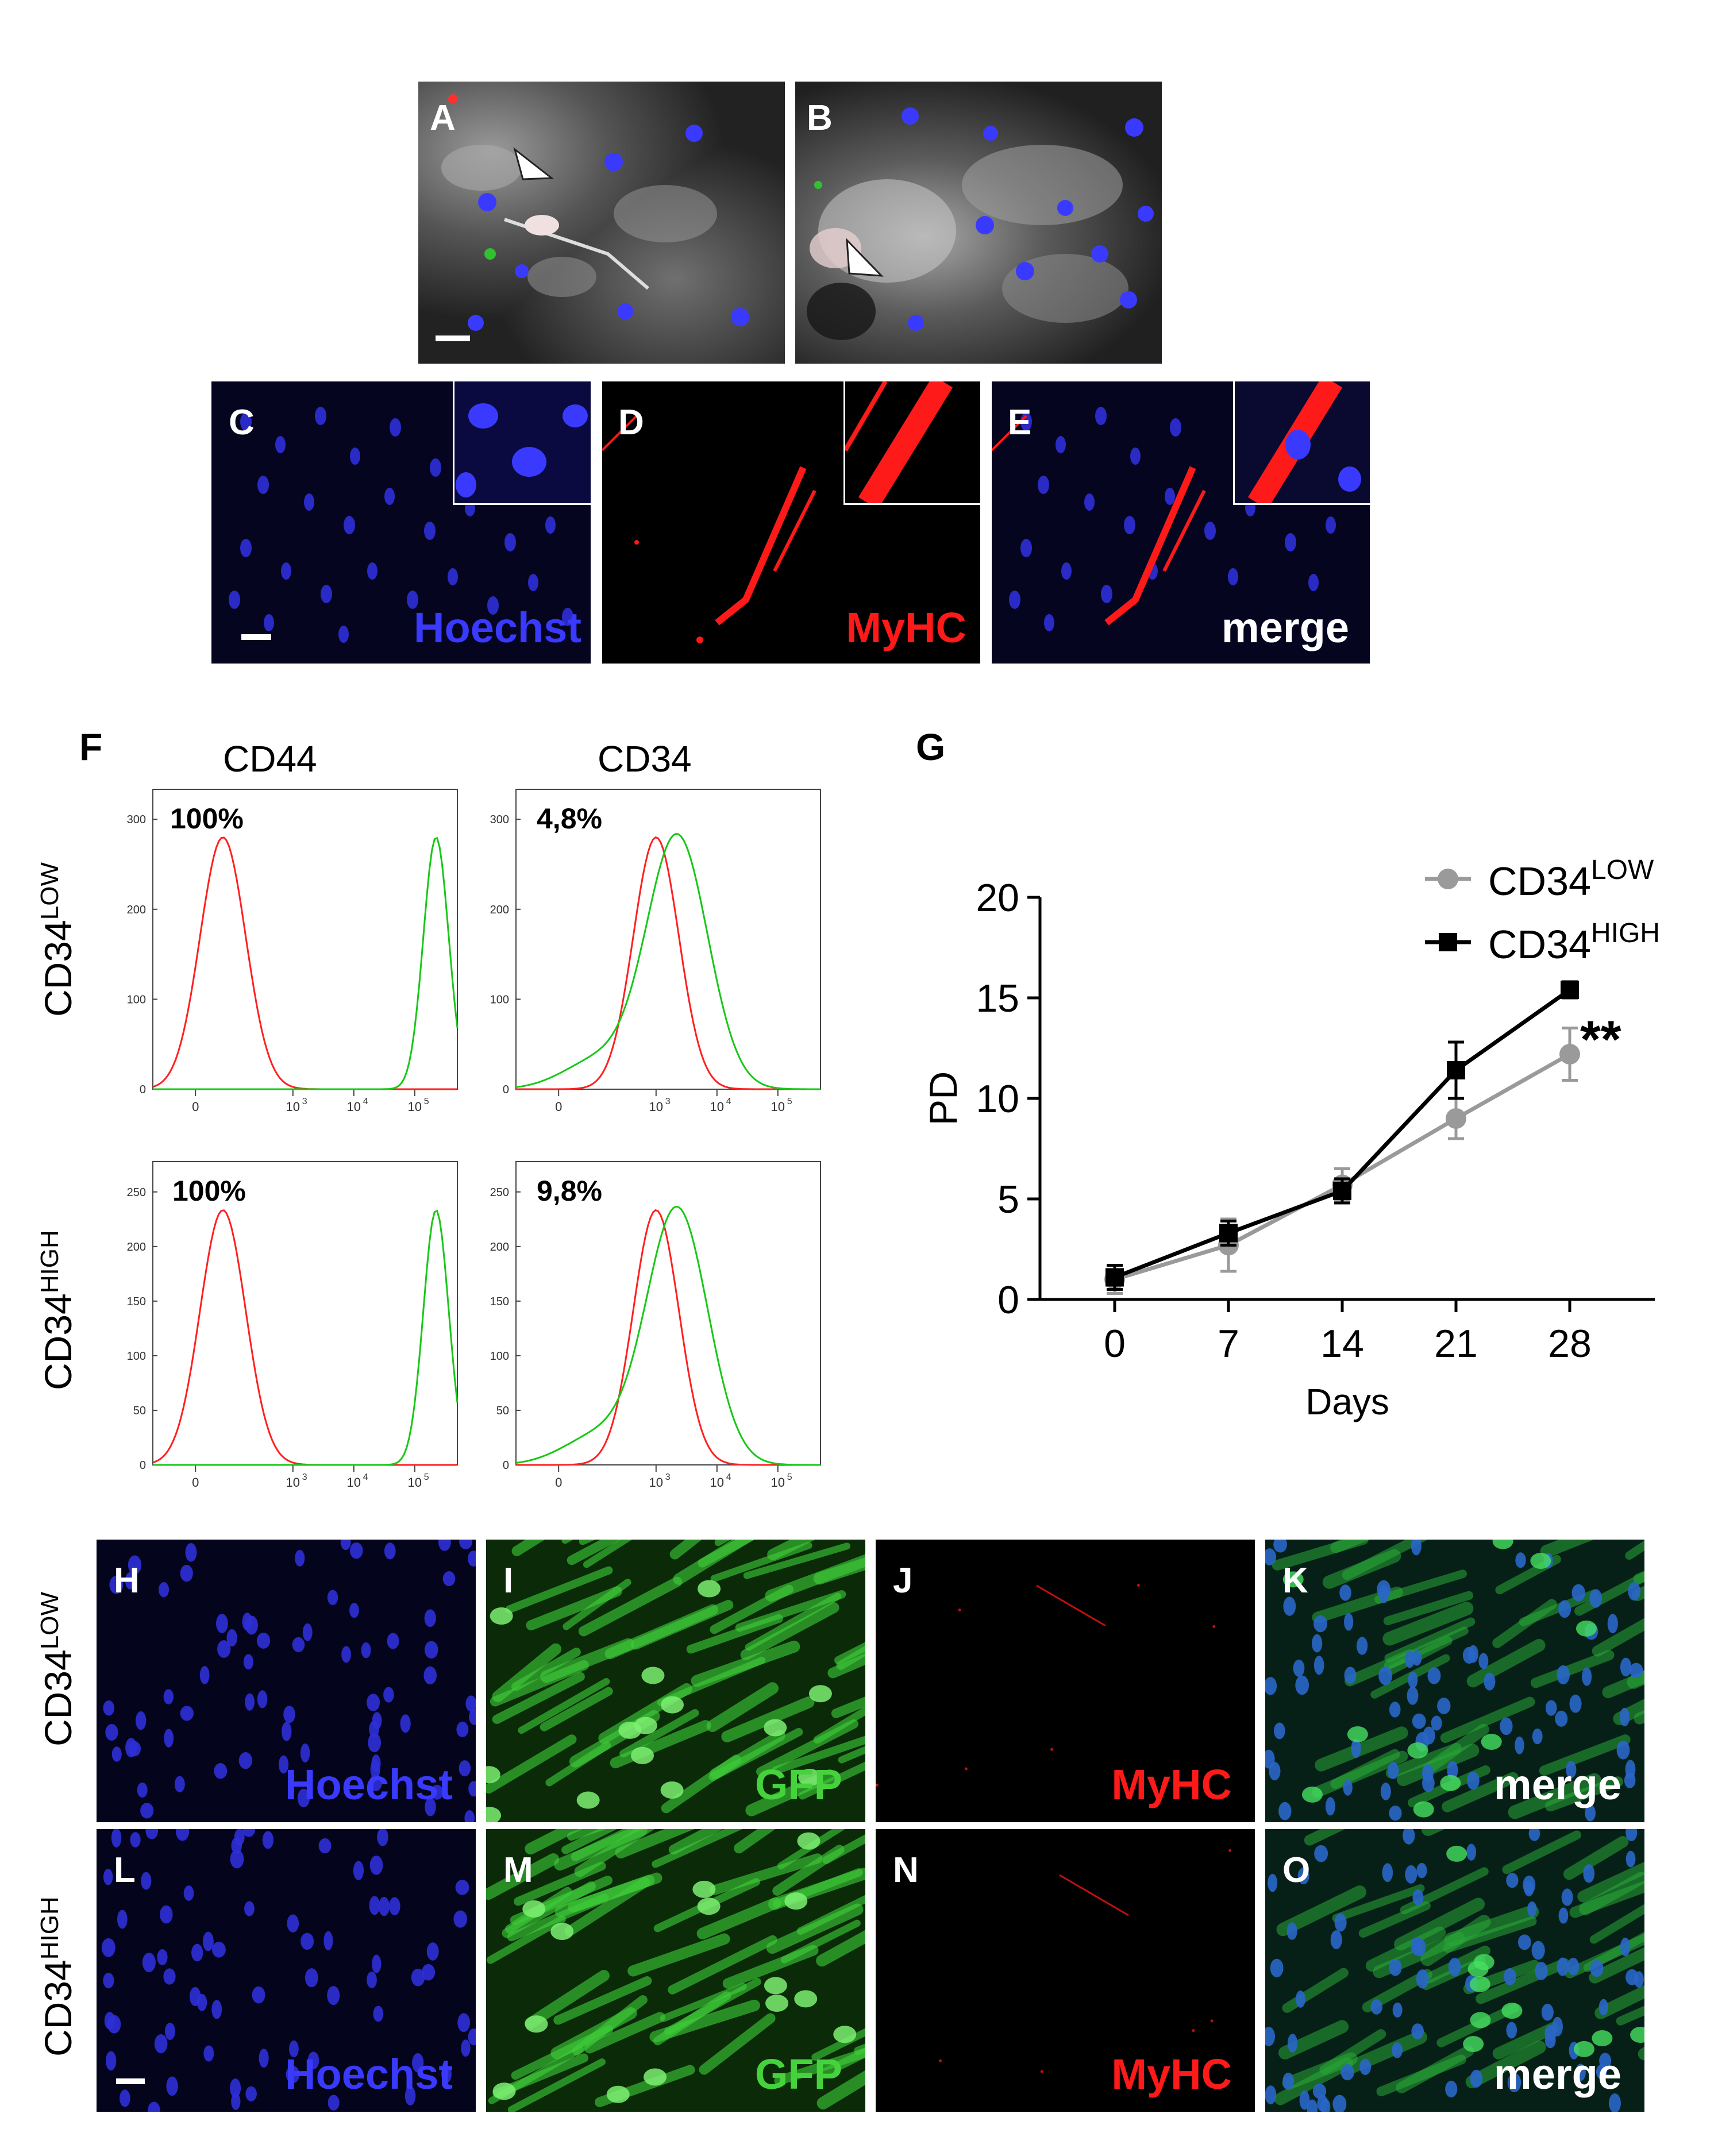 The width and height of the screenshot is (1718, 2156). What do you see at coordinates (242, 423) in the screenshot?
I see `panel-label-c: C` at bounding box center [242, 423].